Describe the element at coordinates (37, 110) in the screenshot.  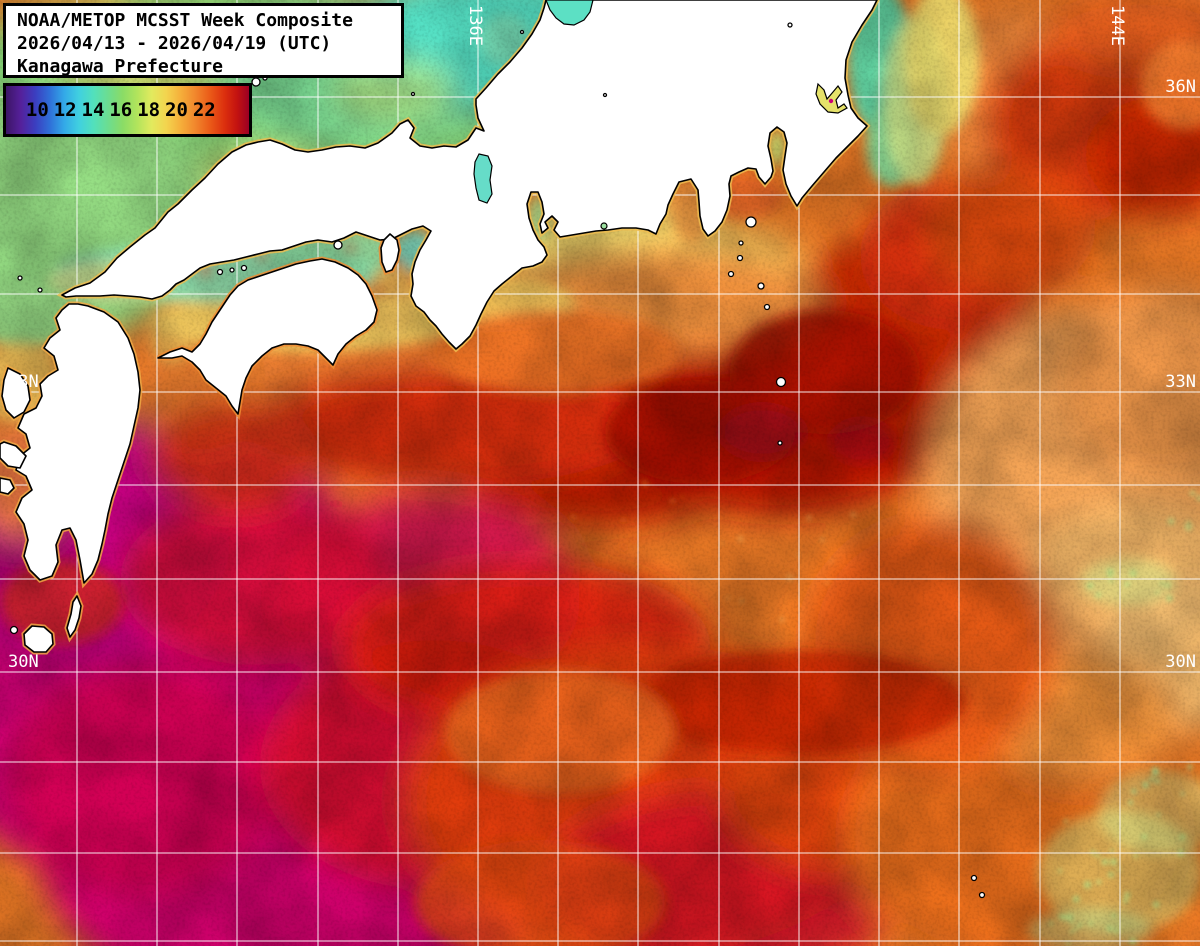
I see `colorbar-tick-10: 10` at that location.